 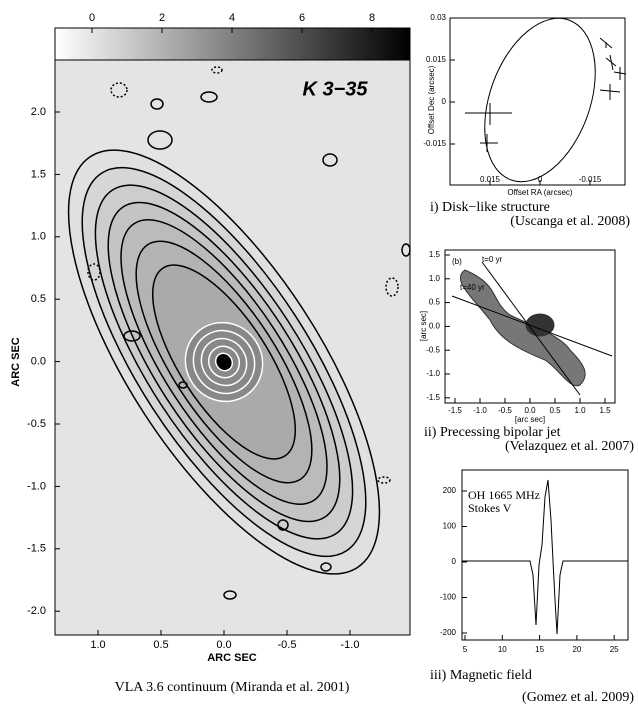 I want to click on x-tick-label: 0.015, so click(x=490, y=179).